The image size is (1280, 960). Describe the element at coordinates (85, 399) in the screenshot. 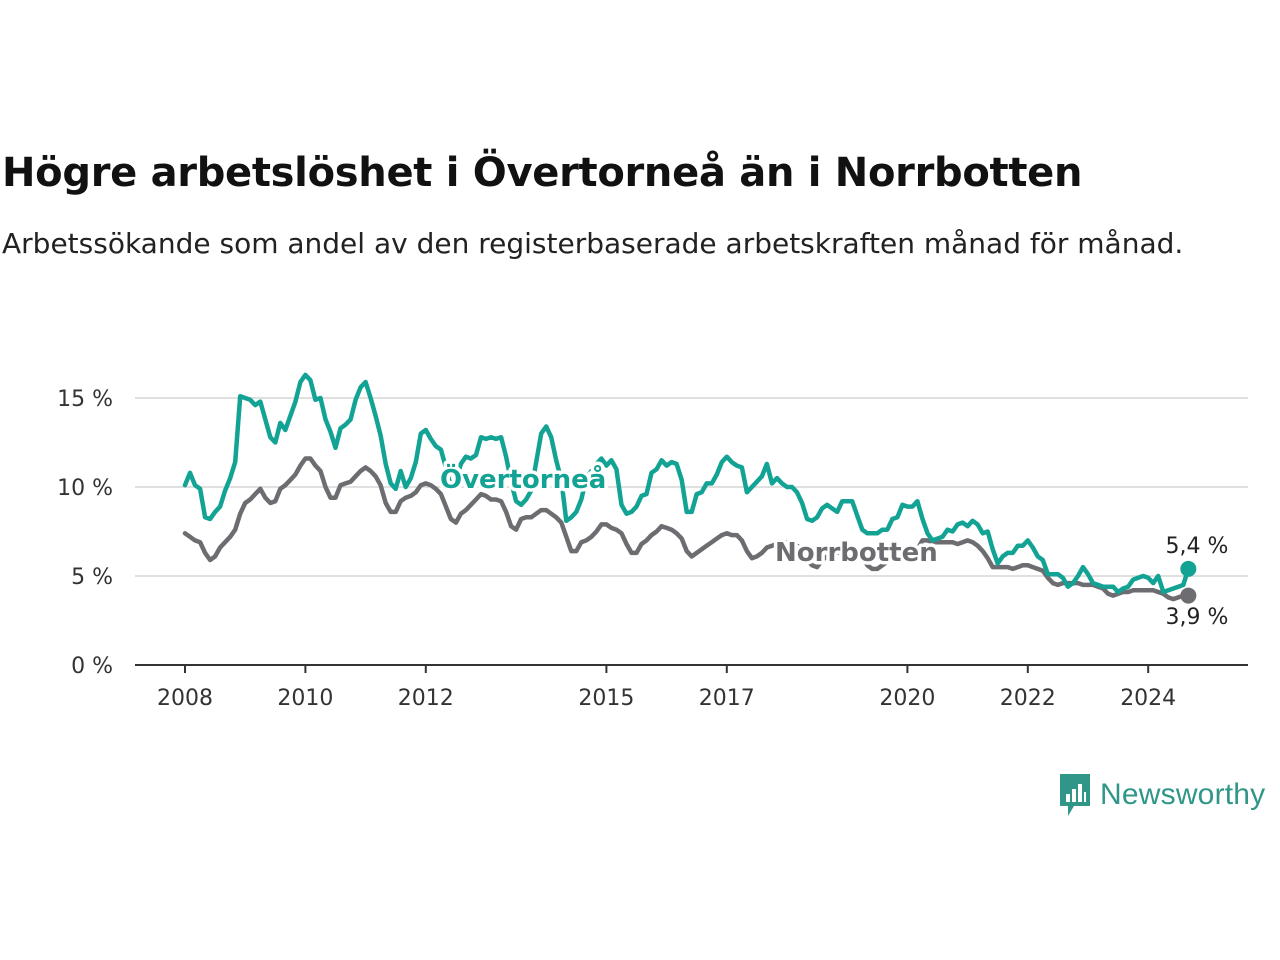

I see `y-tick-label: 15 %` at that location.